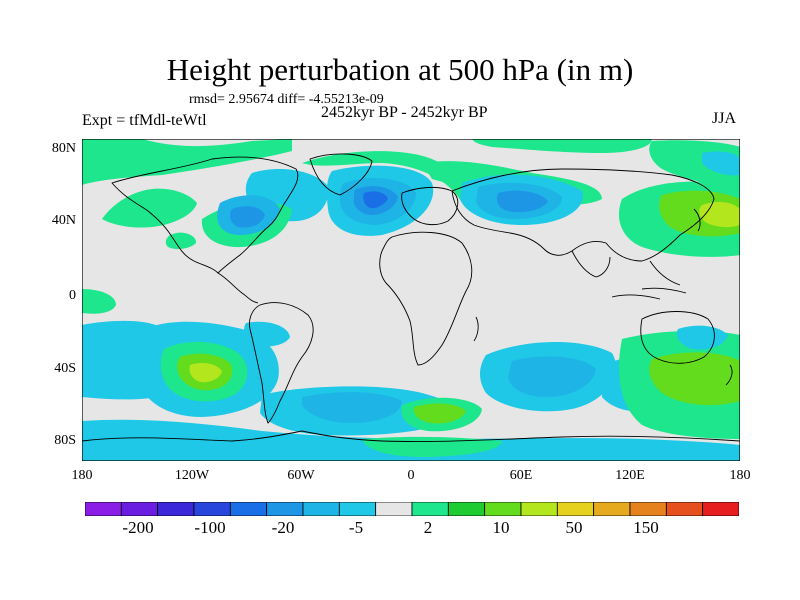  I want to click on ytick-40n: 40N, so click(63, 220).